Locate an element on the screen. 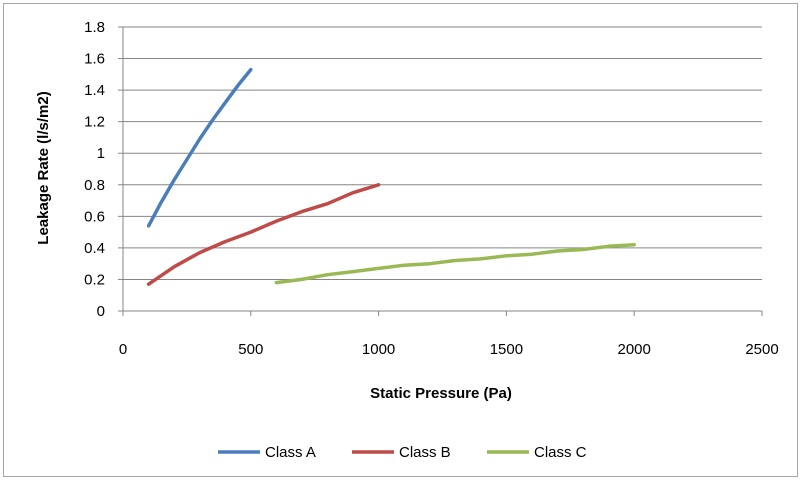  y-tick-label: 0.2 is located at coordinates (94, 279).